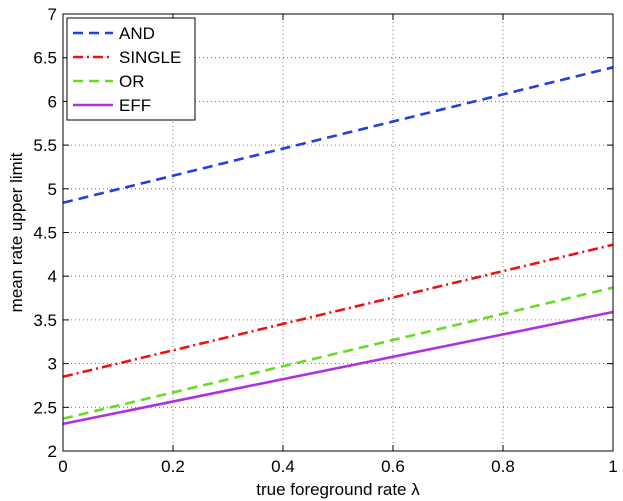  Describe the element at coordinates (132, 81) in the screenshot. I see `legend-label-or: OR` at that location.